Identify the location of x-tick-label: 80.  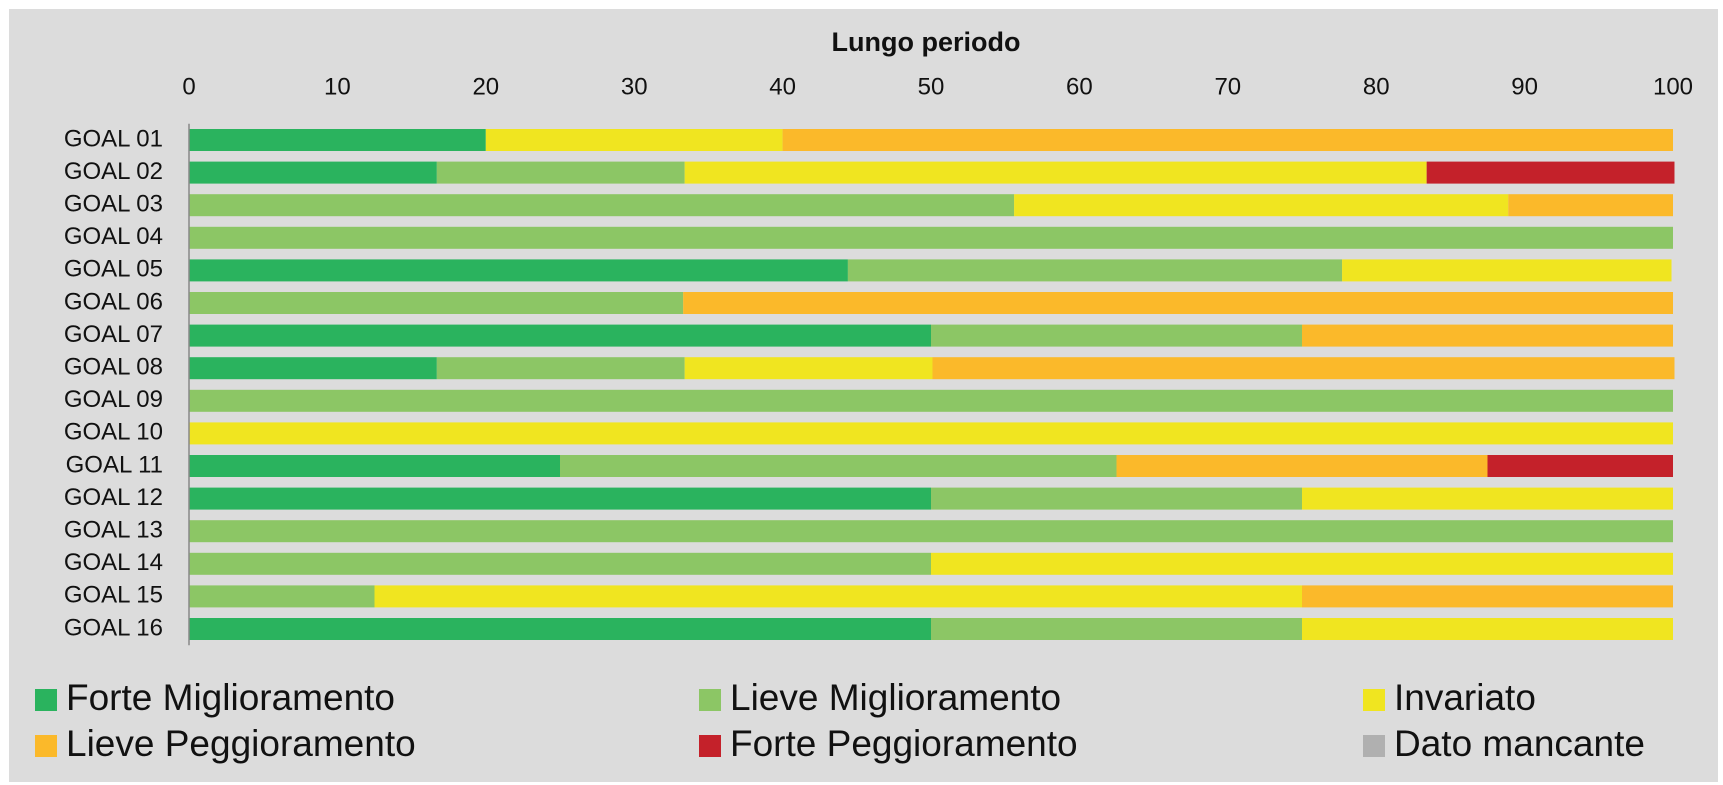
(1376, 86).